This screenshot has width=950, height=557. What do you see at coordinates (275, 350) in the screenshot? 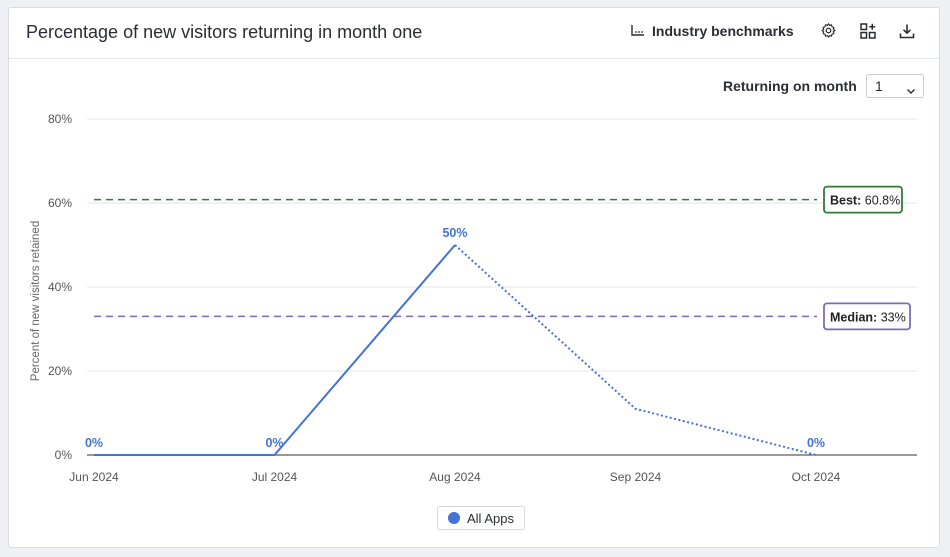
I see `series-line-solid` at bounding box center [275, 350].